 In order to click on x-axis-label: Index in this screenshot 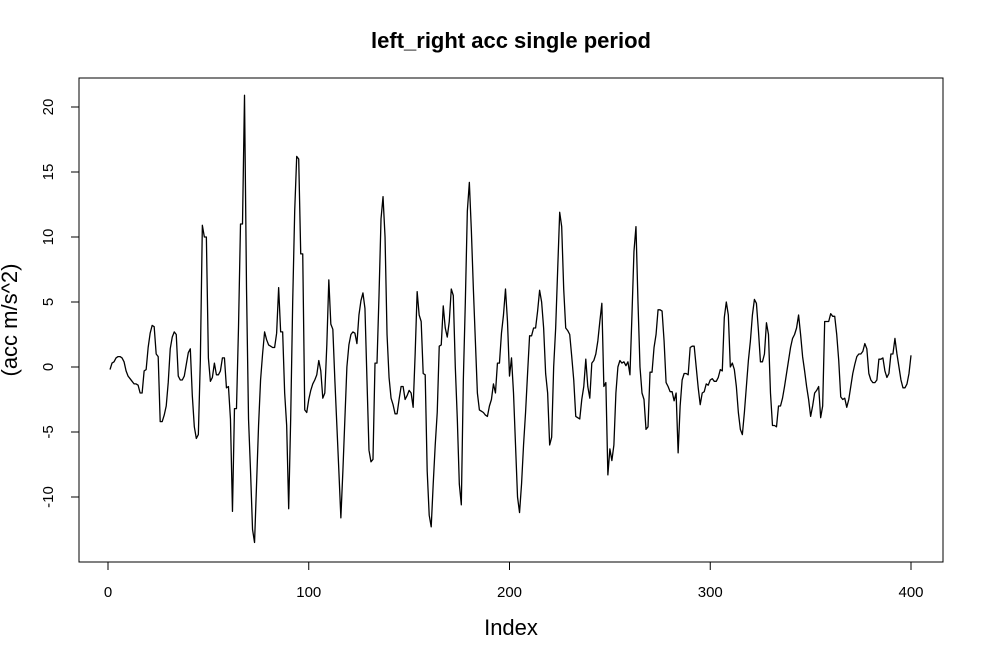, I will do `click(511, 627)`.